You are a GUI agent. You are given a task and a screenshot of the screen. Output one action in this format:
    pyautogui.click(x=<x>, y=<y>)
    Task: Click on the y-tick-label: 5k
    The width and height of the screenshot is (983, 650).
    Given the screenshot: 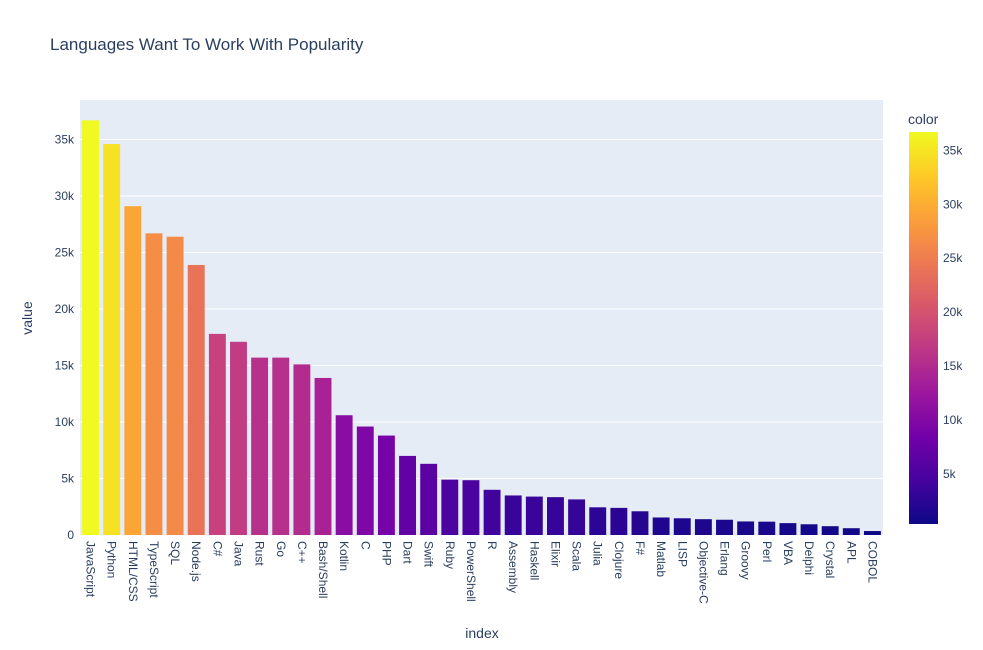 What is the action you would take?
    pyautogui.click(x=68, y=479)
    